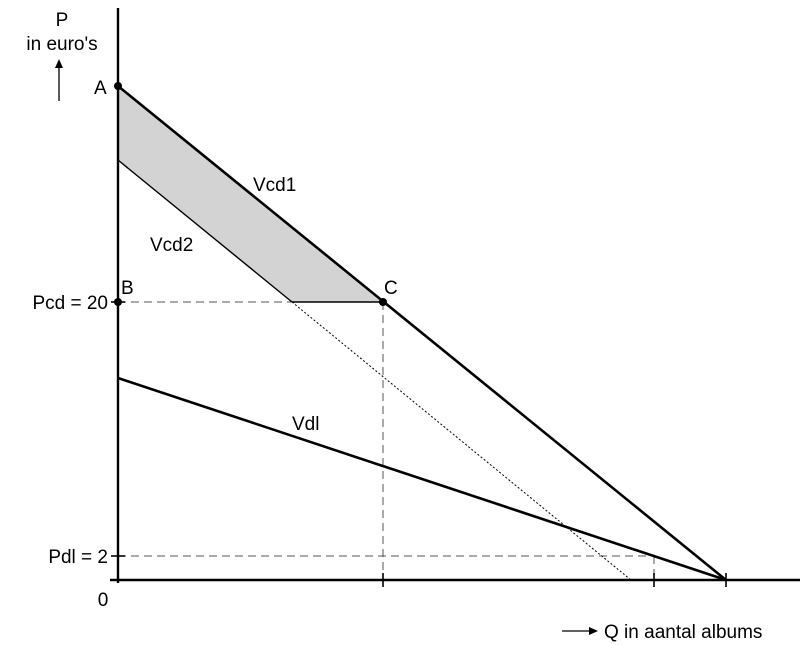 This screenshot has height=645, width=809. Describe the element at coordinates (62, 20) in the screenshot. I see `y-axis-symbol: P` at that location.